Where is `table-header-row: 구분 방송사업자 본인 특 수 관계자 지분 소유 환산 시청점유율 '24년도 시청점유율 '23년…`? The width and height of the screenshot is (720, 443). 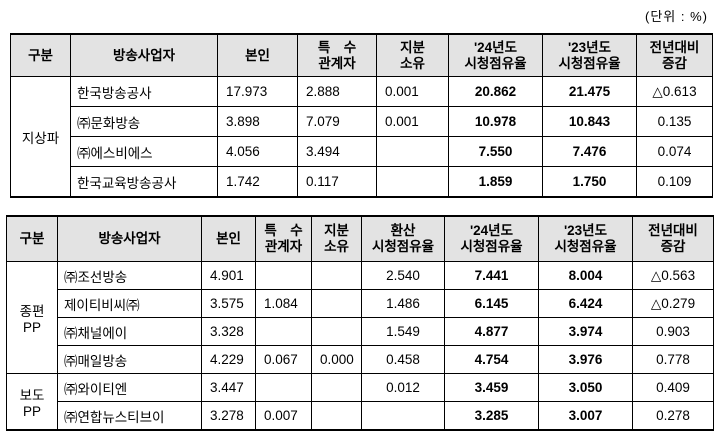 table-header-row: 구분 방송사업자 본인 특 수 관계자 지분 소유 환산 시청점유율 '24년도 시청점유율 '23년… is located at coordinates (360, 238).